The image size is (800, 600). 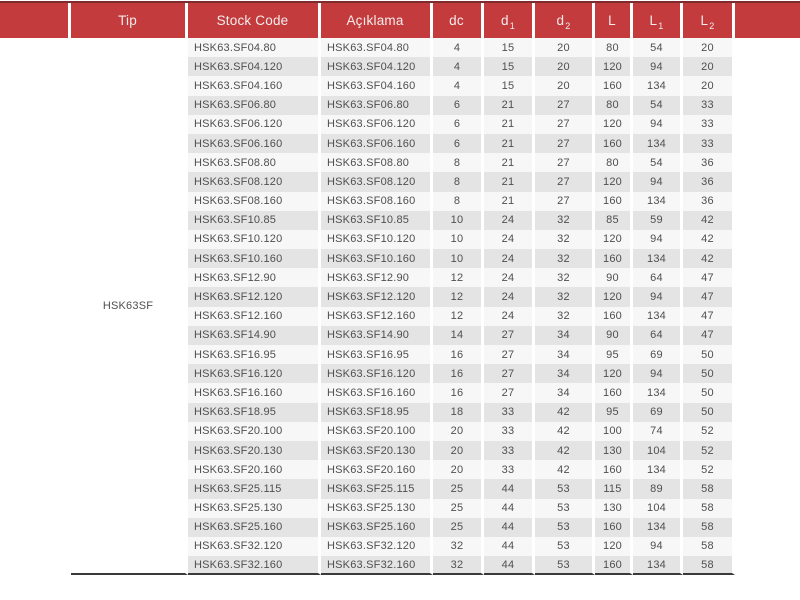 I want to click on cell-stock_code: HSK63.SF08.120, so click(x=254, y=182).